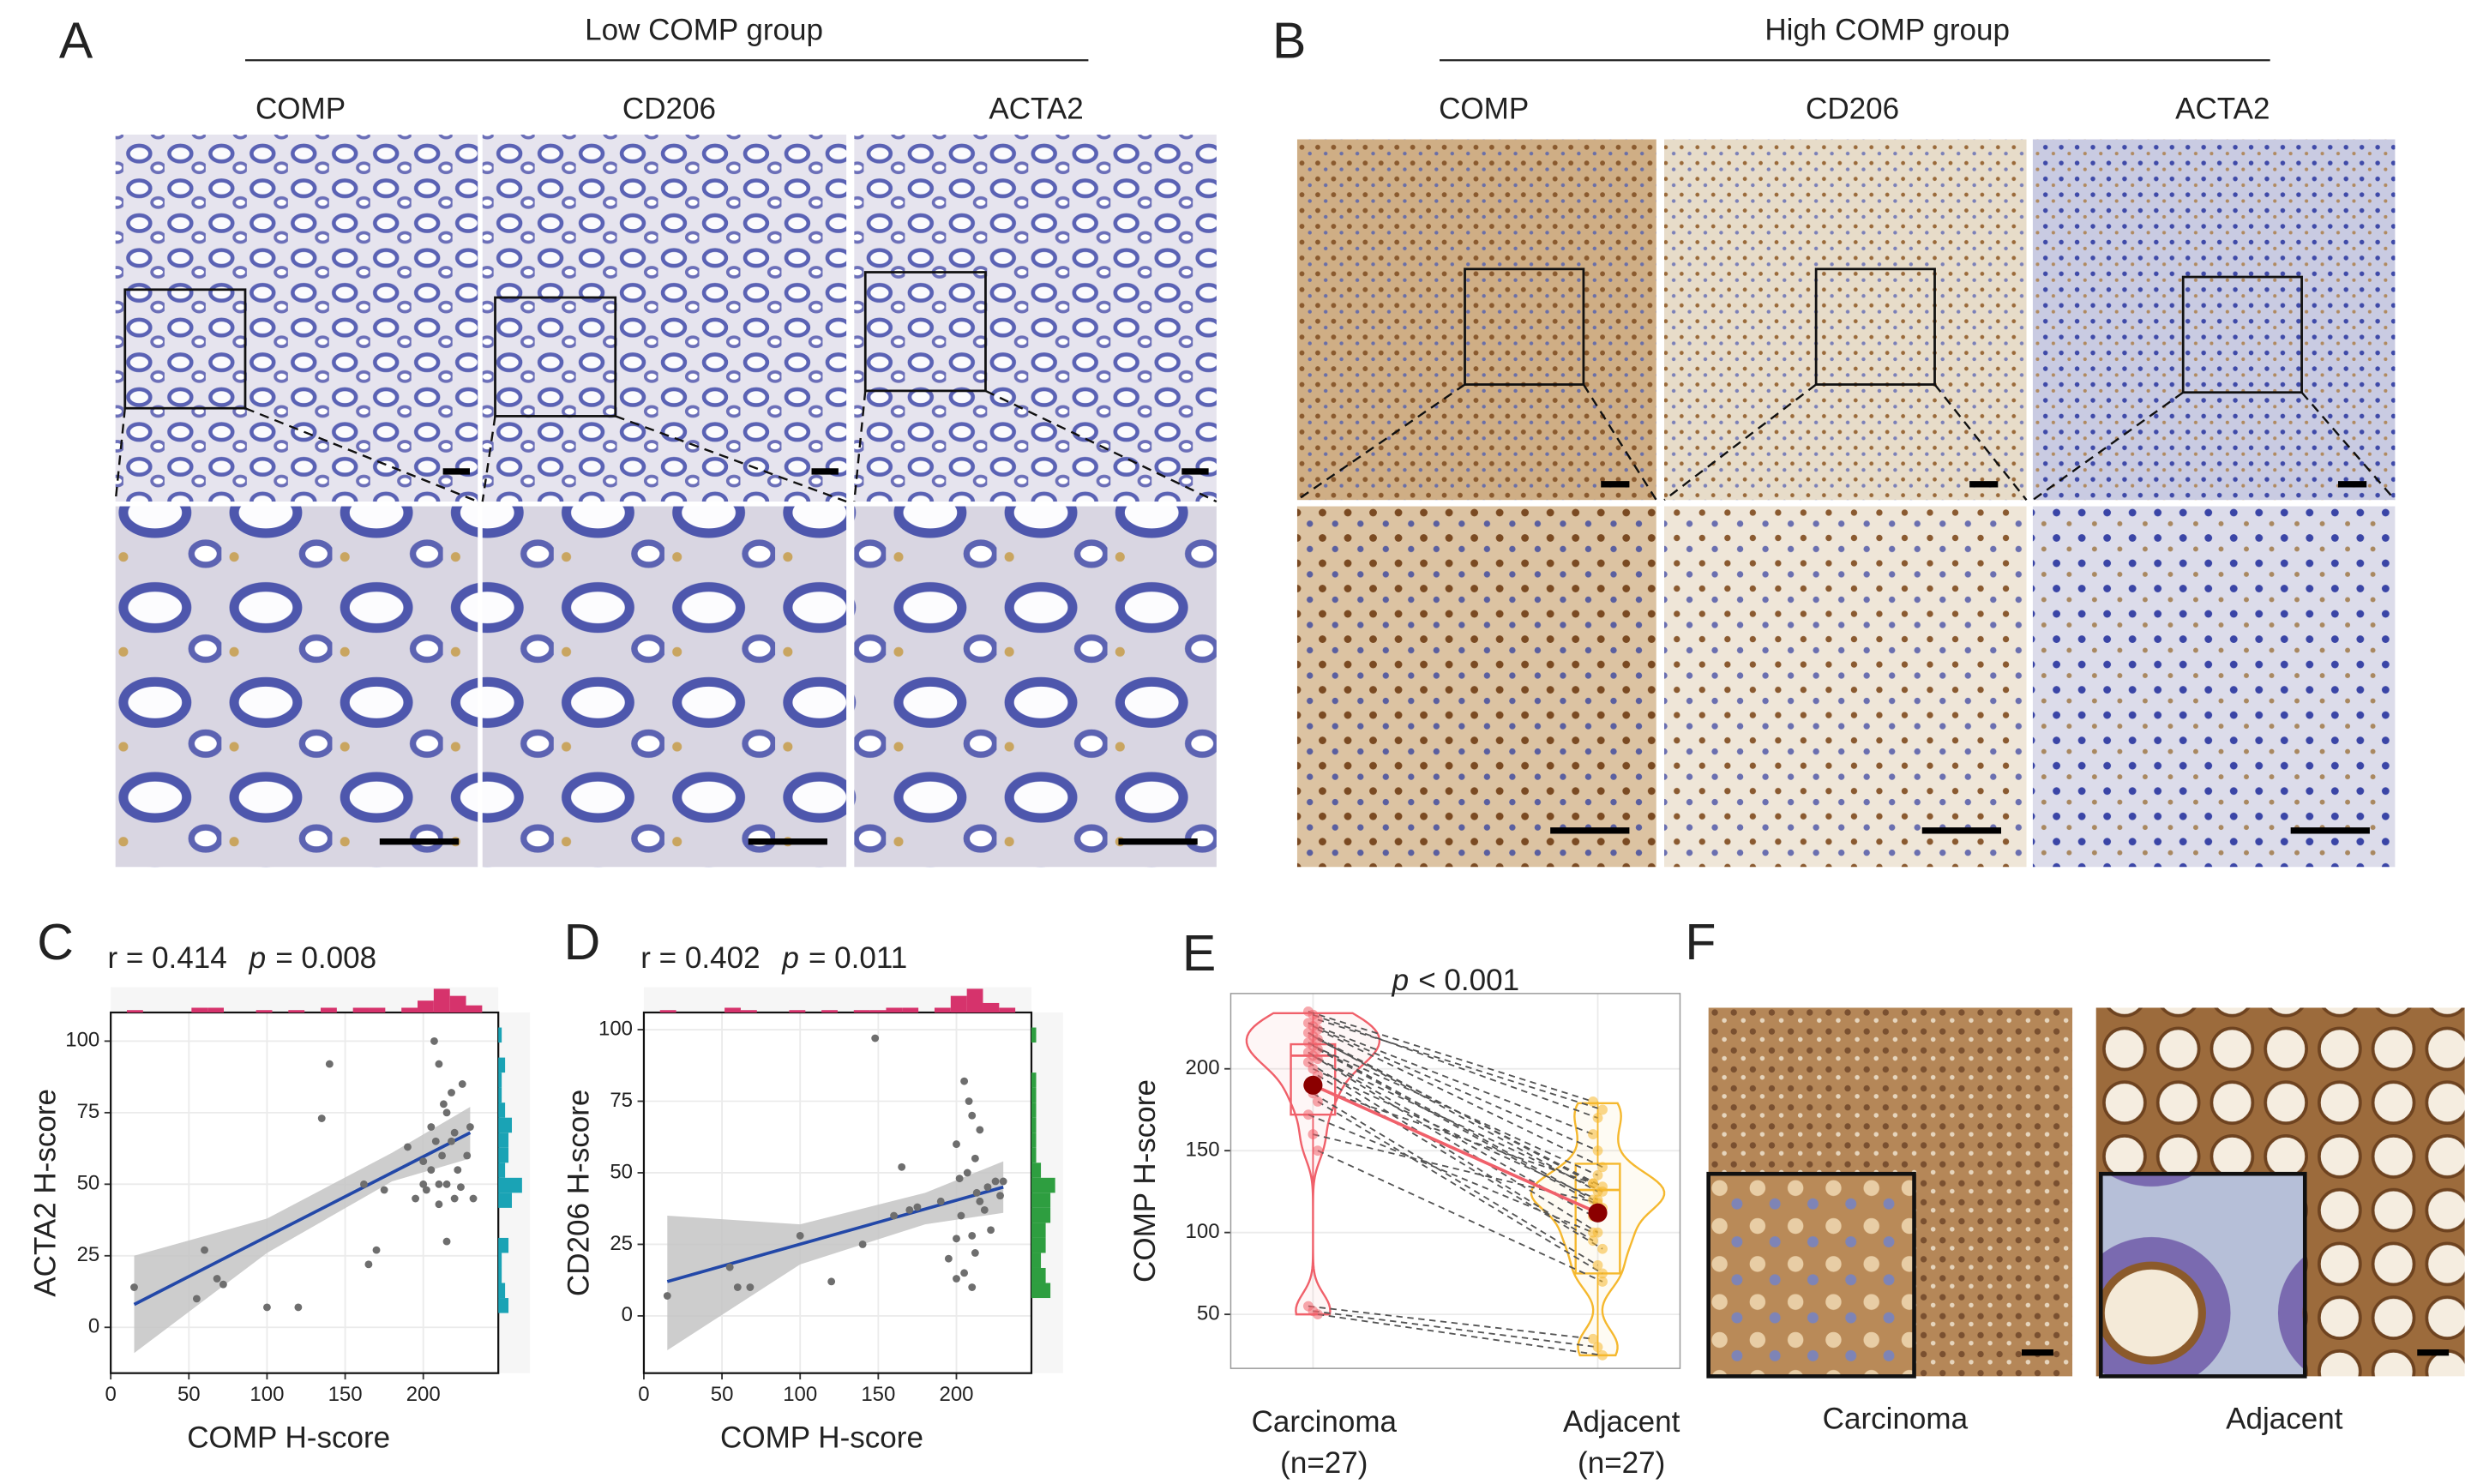 This screenshot has height=1484, width=2471. I want to click on y-tick-label: 25, so click(621, 1243).